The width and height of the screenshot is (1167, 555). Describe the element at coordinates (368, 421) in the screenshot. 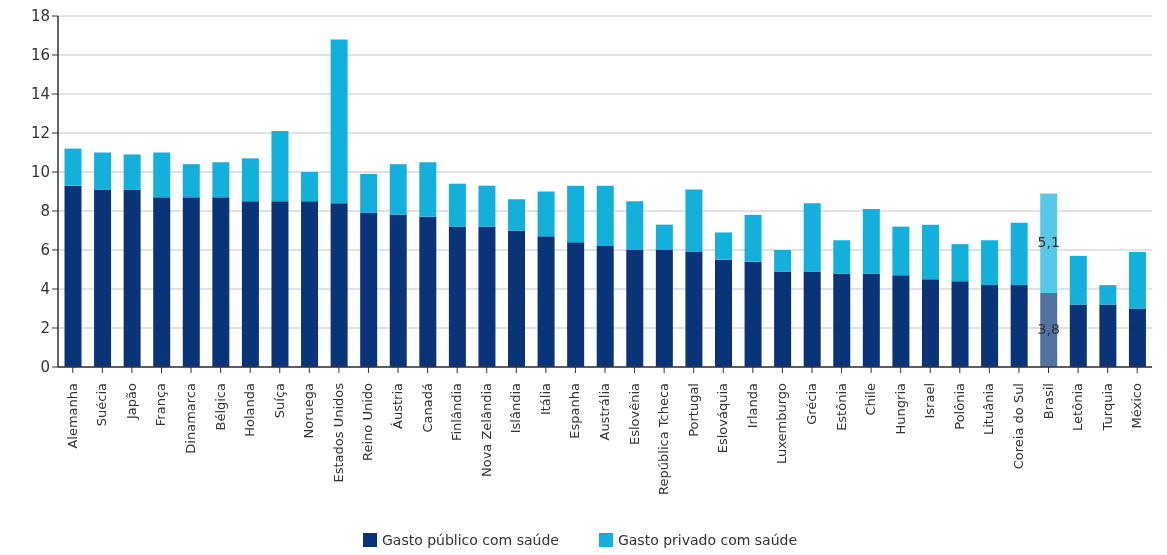

I see `x-tick-label: Reino Unido` at that location.